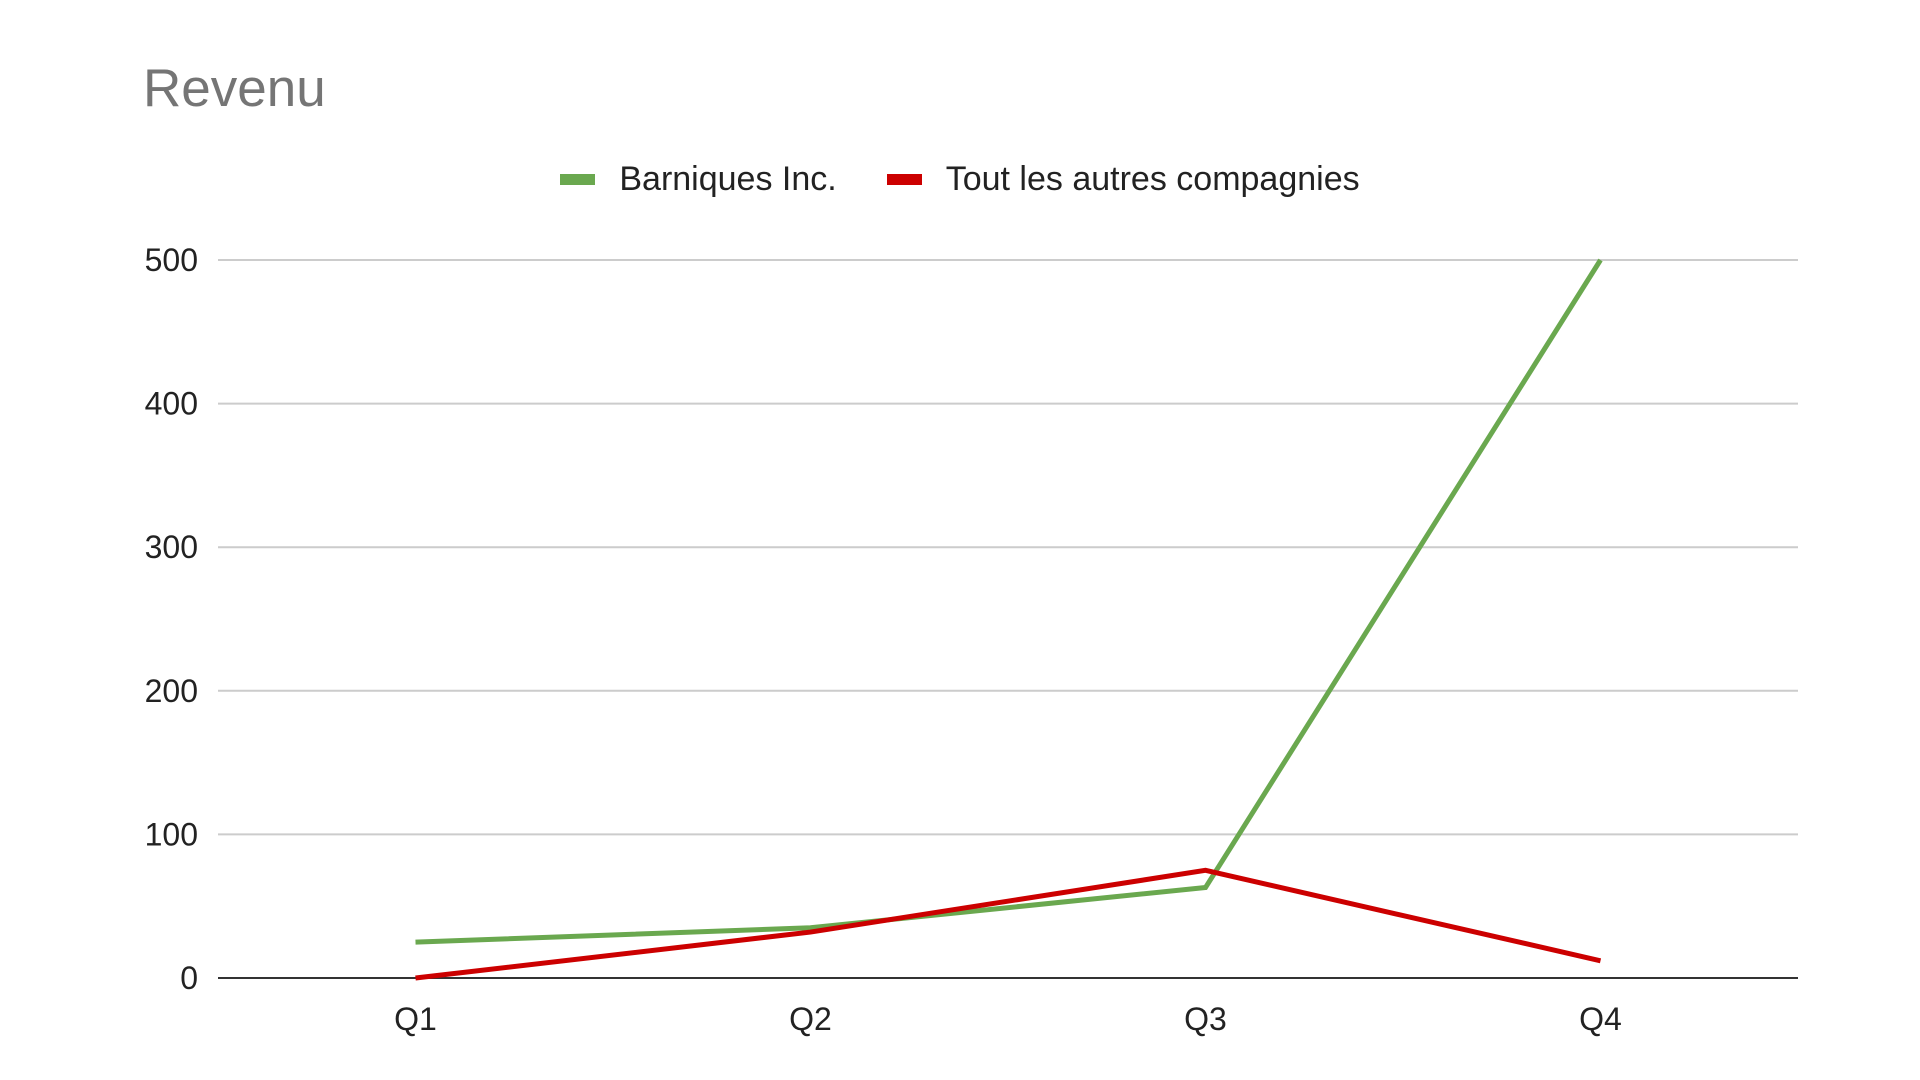 The width and height of the screenshot is (1920, 1080). I want to click on x-tick-label: Q3, so click(1205, 1019).